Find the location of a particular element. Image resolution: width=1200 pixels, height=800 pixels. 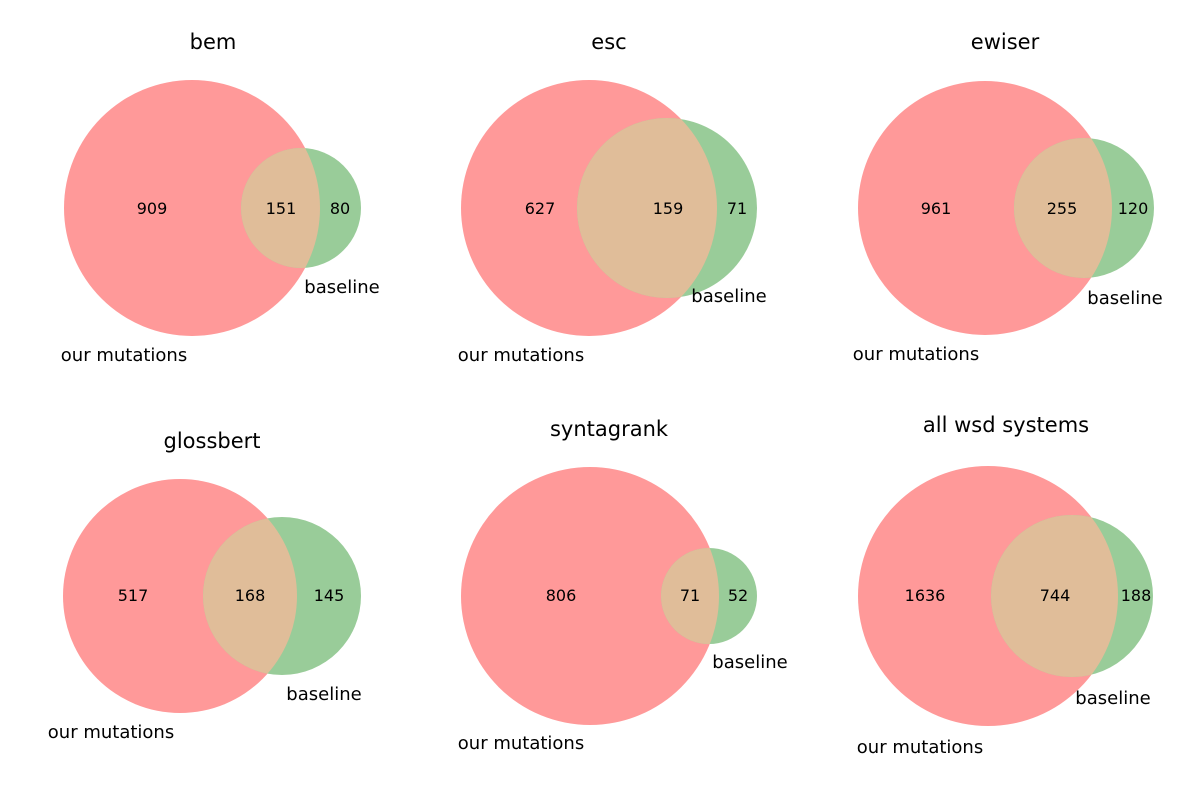

count-both: 255 is located at coordinates (1062, 208).